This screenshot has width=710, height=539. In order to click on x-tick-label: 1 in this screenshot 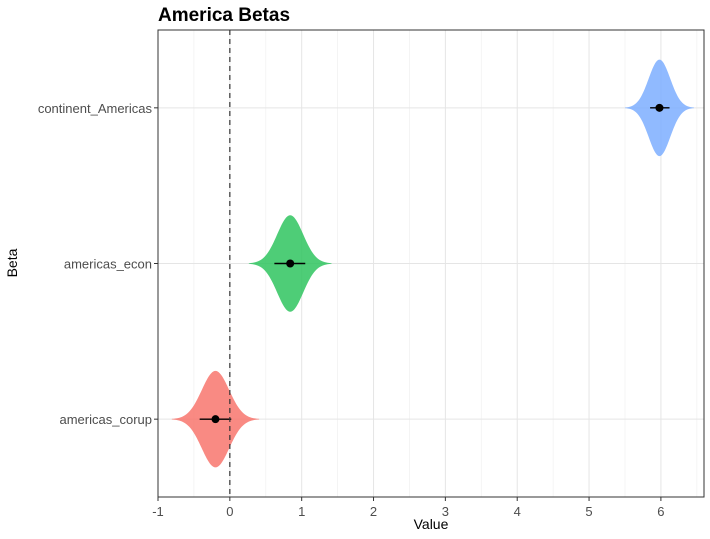, I will do `click(301, 511)`.